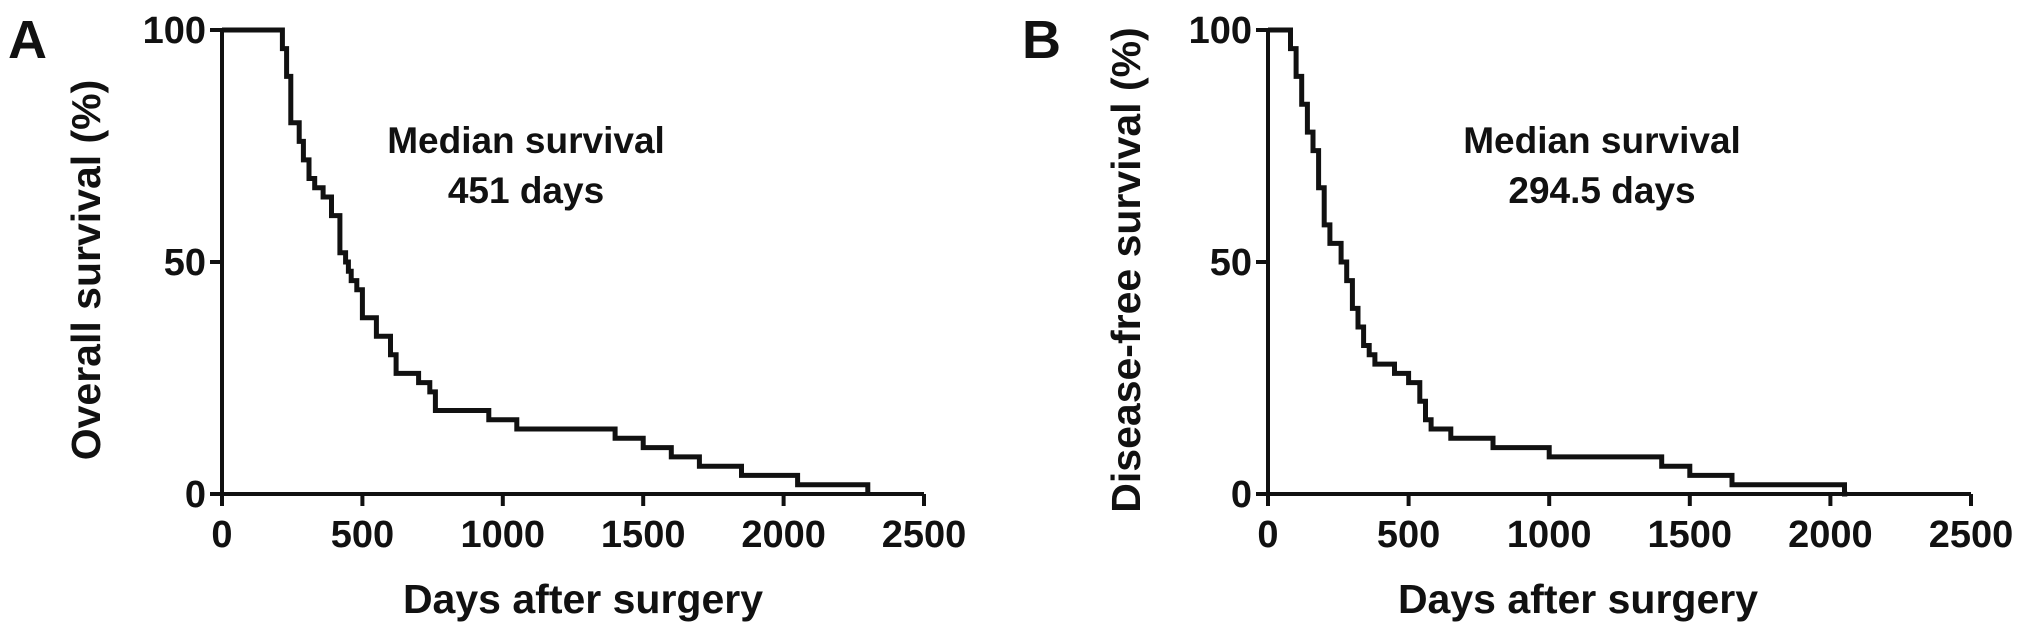 The image size is (2031, 630). What do you see at coordinates (86, 270) in the screenshot?
I see `y-axis-title: Overall survival (%)` at bounding box center [86, 270].